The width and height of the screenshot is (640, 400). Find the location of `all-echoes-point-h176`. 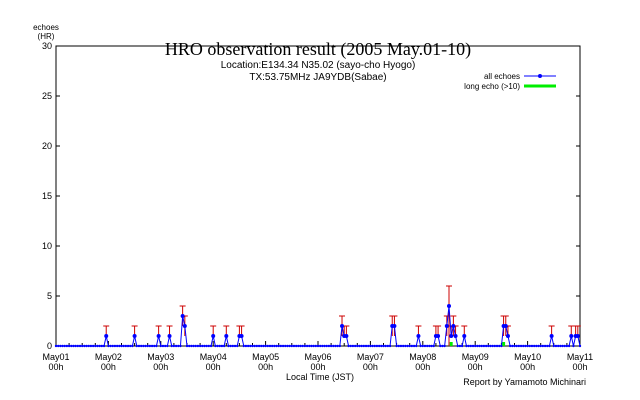

all-echoes-point-h176 is located at coordinates (440, 346).